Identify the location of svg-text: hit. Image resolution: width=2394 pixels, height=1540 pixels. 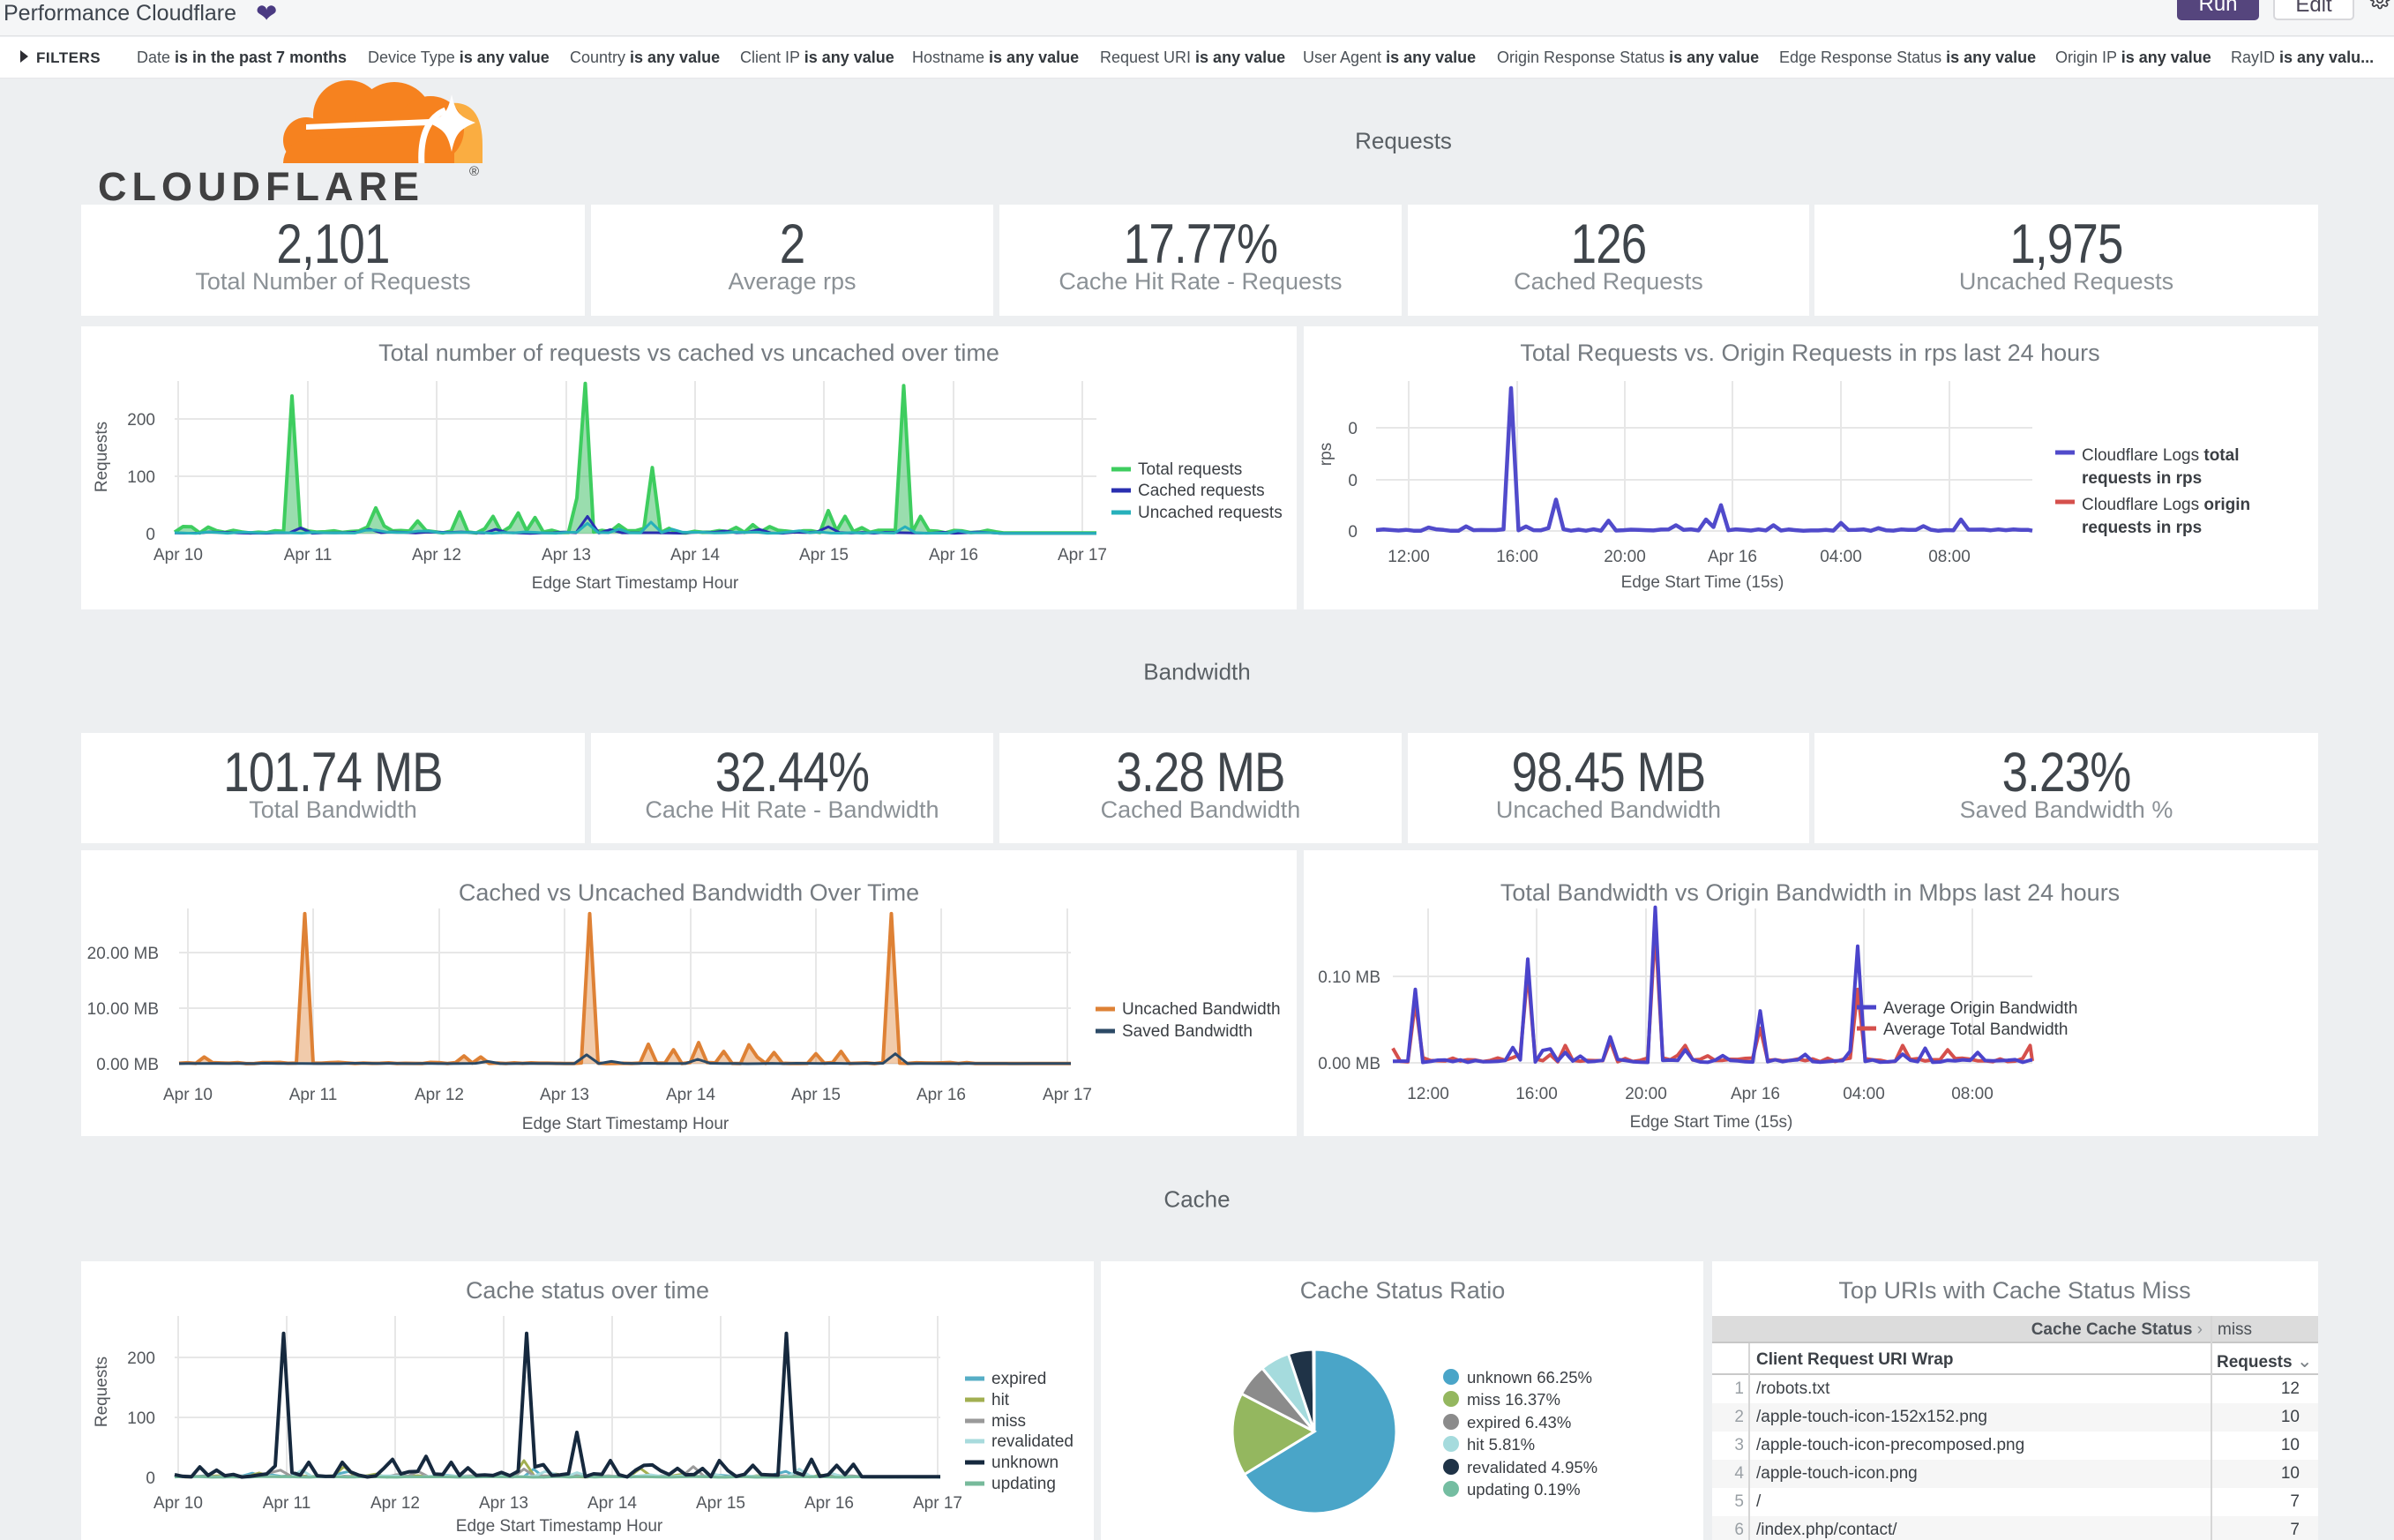
(1000, 1400).